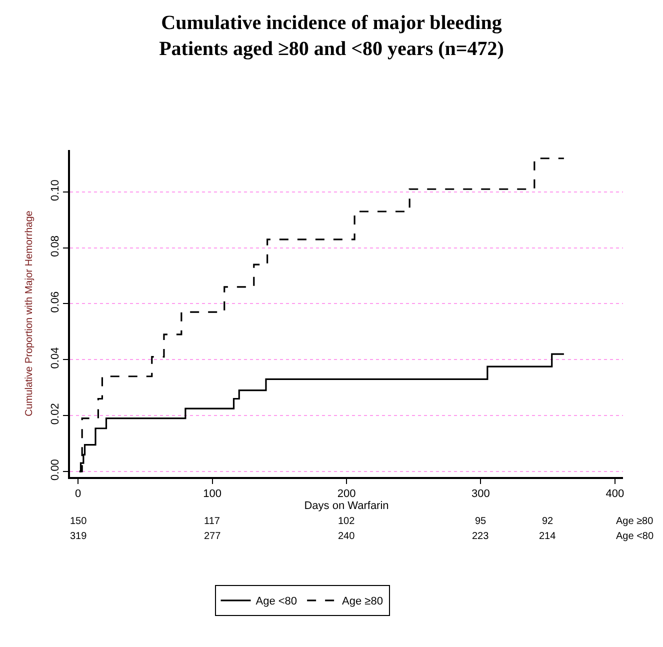  What do you see at coordinates (331, 49) in the screenshot?
I see `chart-subtitle: Patients aged ≥80 and <80 years (n=472)` at bounding box center [331, 49].